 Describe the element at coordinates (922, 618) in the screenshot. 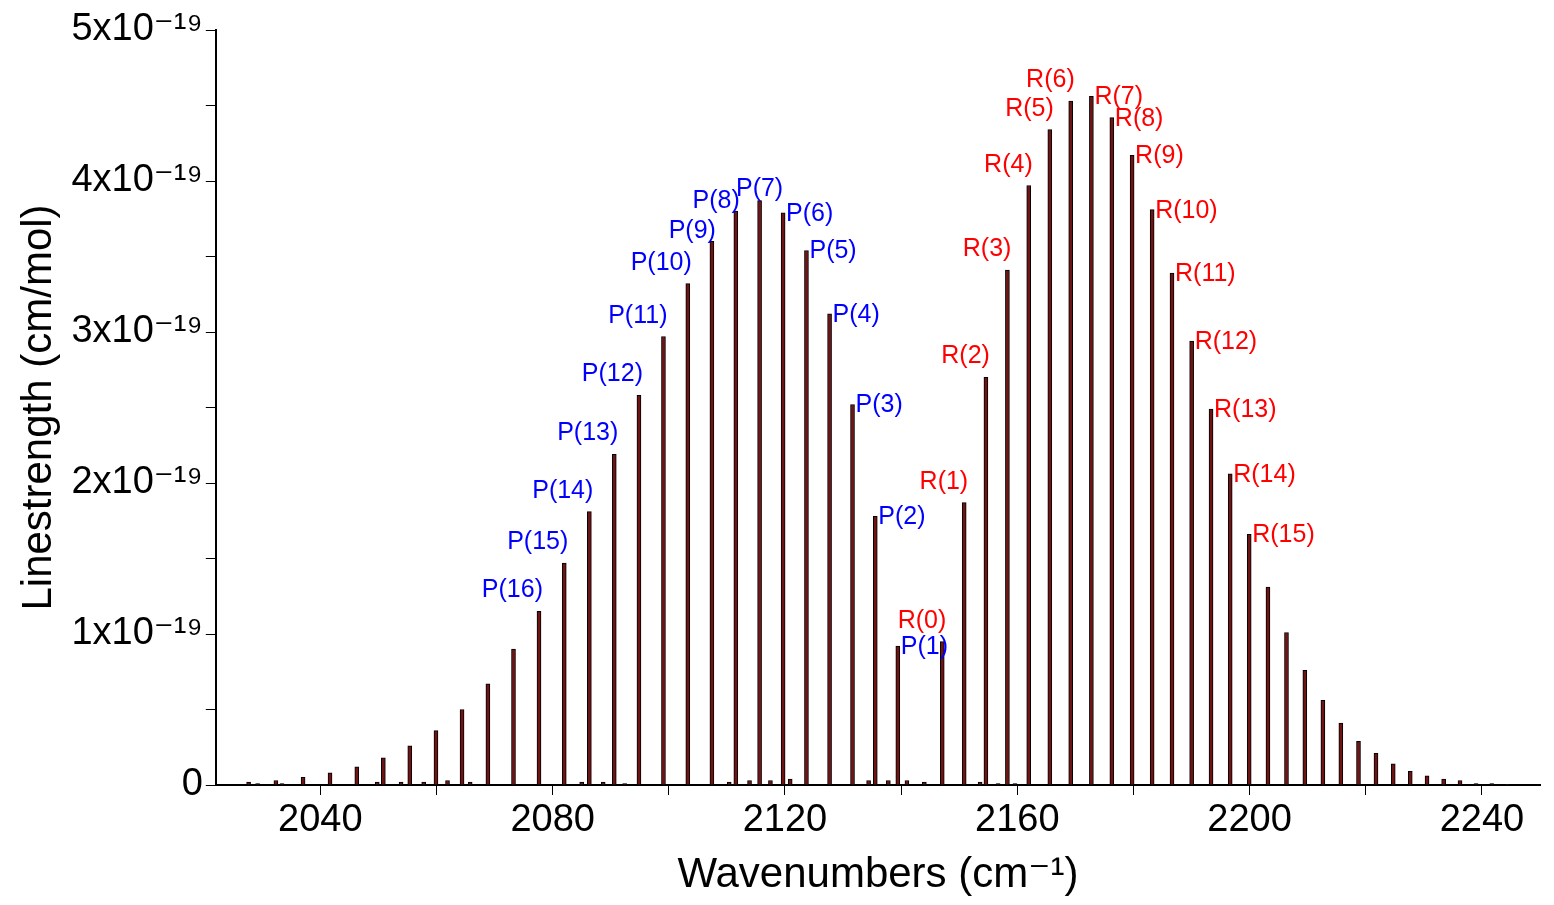

I see `annotation: R(0)` at that location.